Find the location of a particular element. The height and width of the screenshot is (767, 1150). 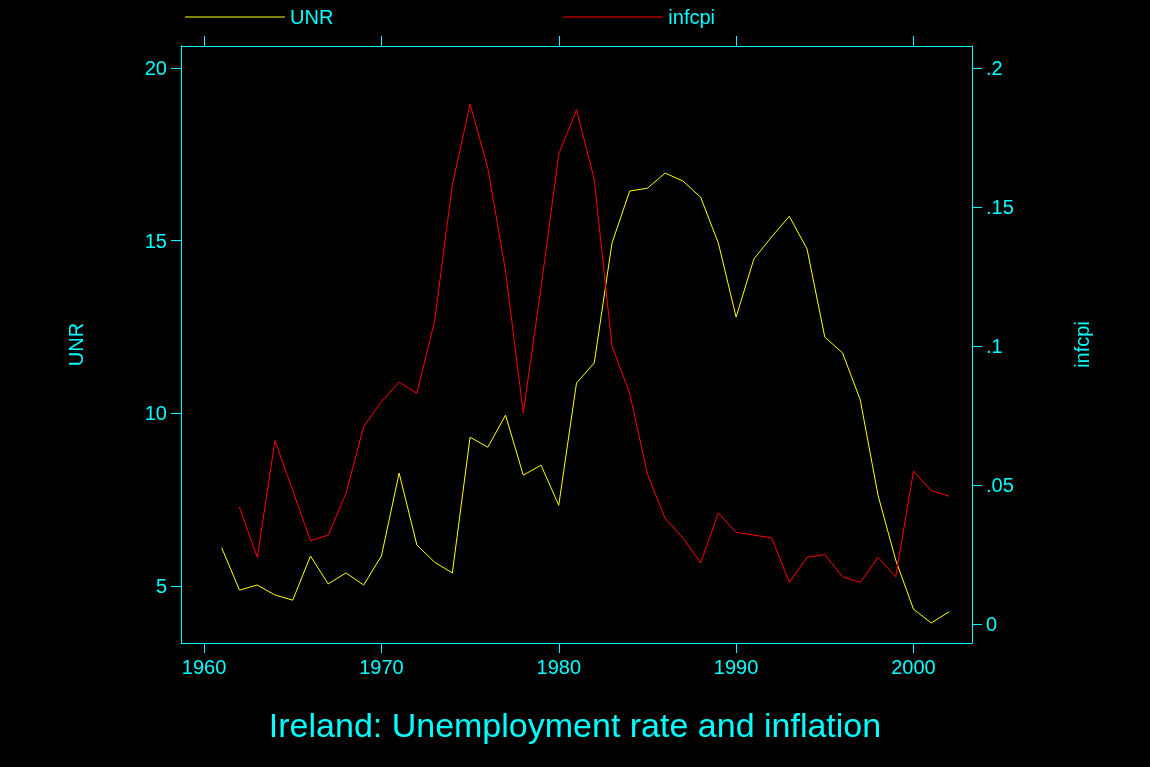

legend-label: infcpi is located at coordinates (692, 17).